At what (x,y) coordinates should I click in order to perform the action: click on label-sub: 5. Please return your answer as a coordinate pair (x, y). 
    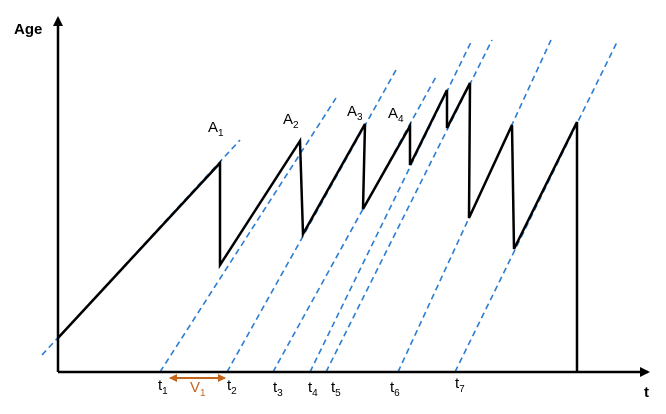
    Looking at the image, I should click on (338, 393).